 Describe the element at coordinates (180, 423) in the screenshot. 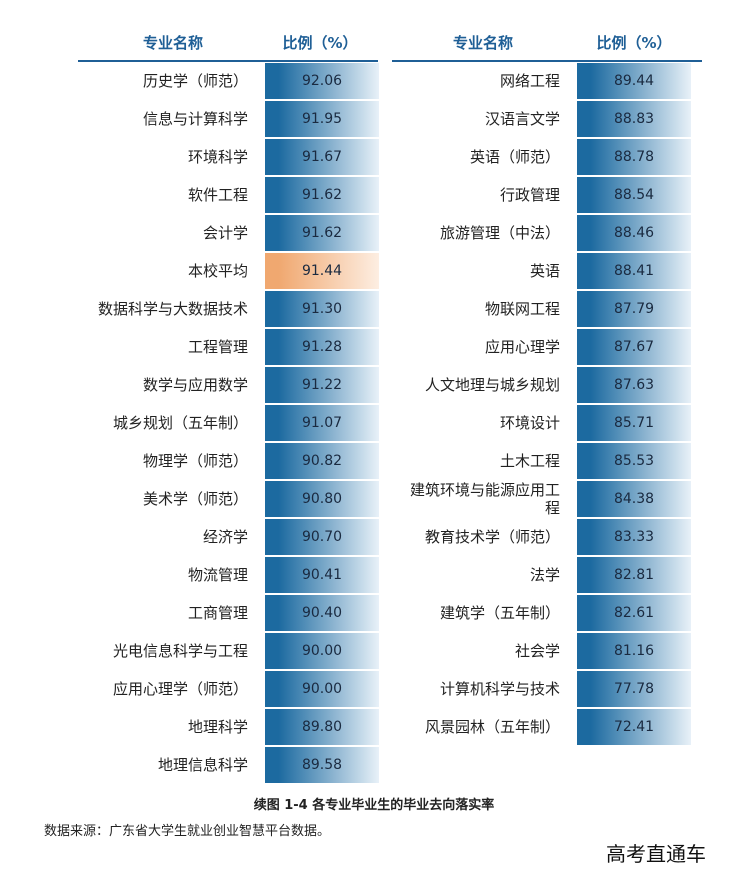

I see `left-row-label: 城乡规划（五年制）` at that location.